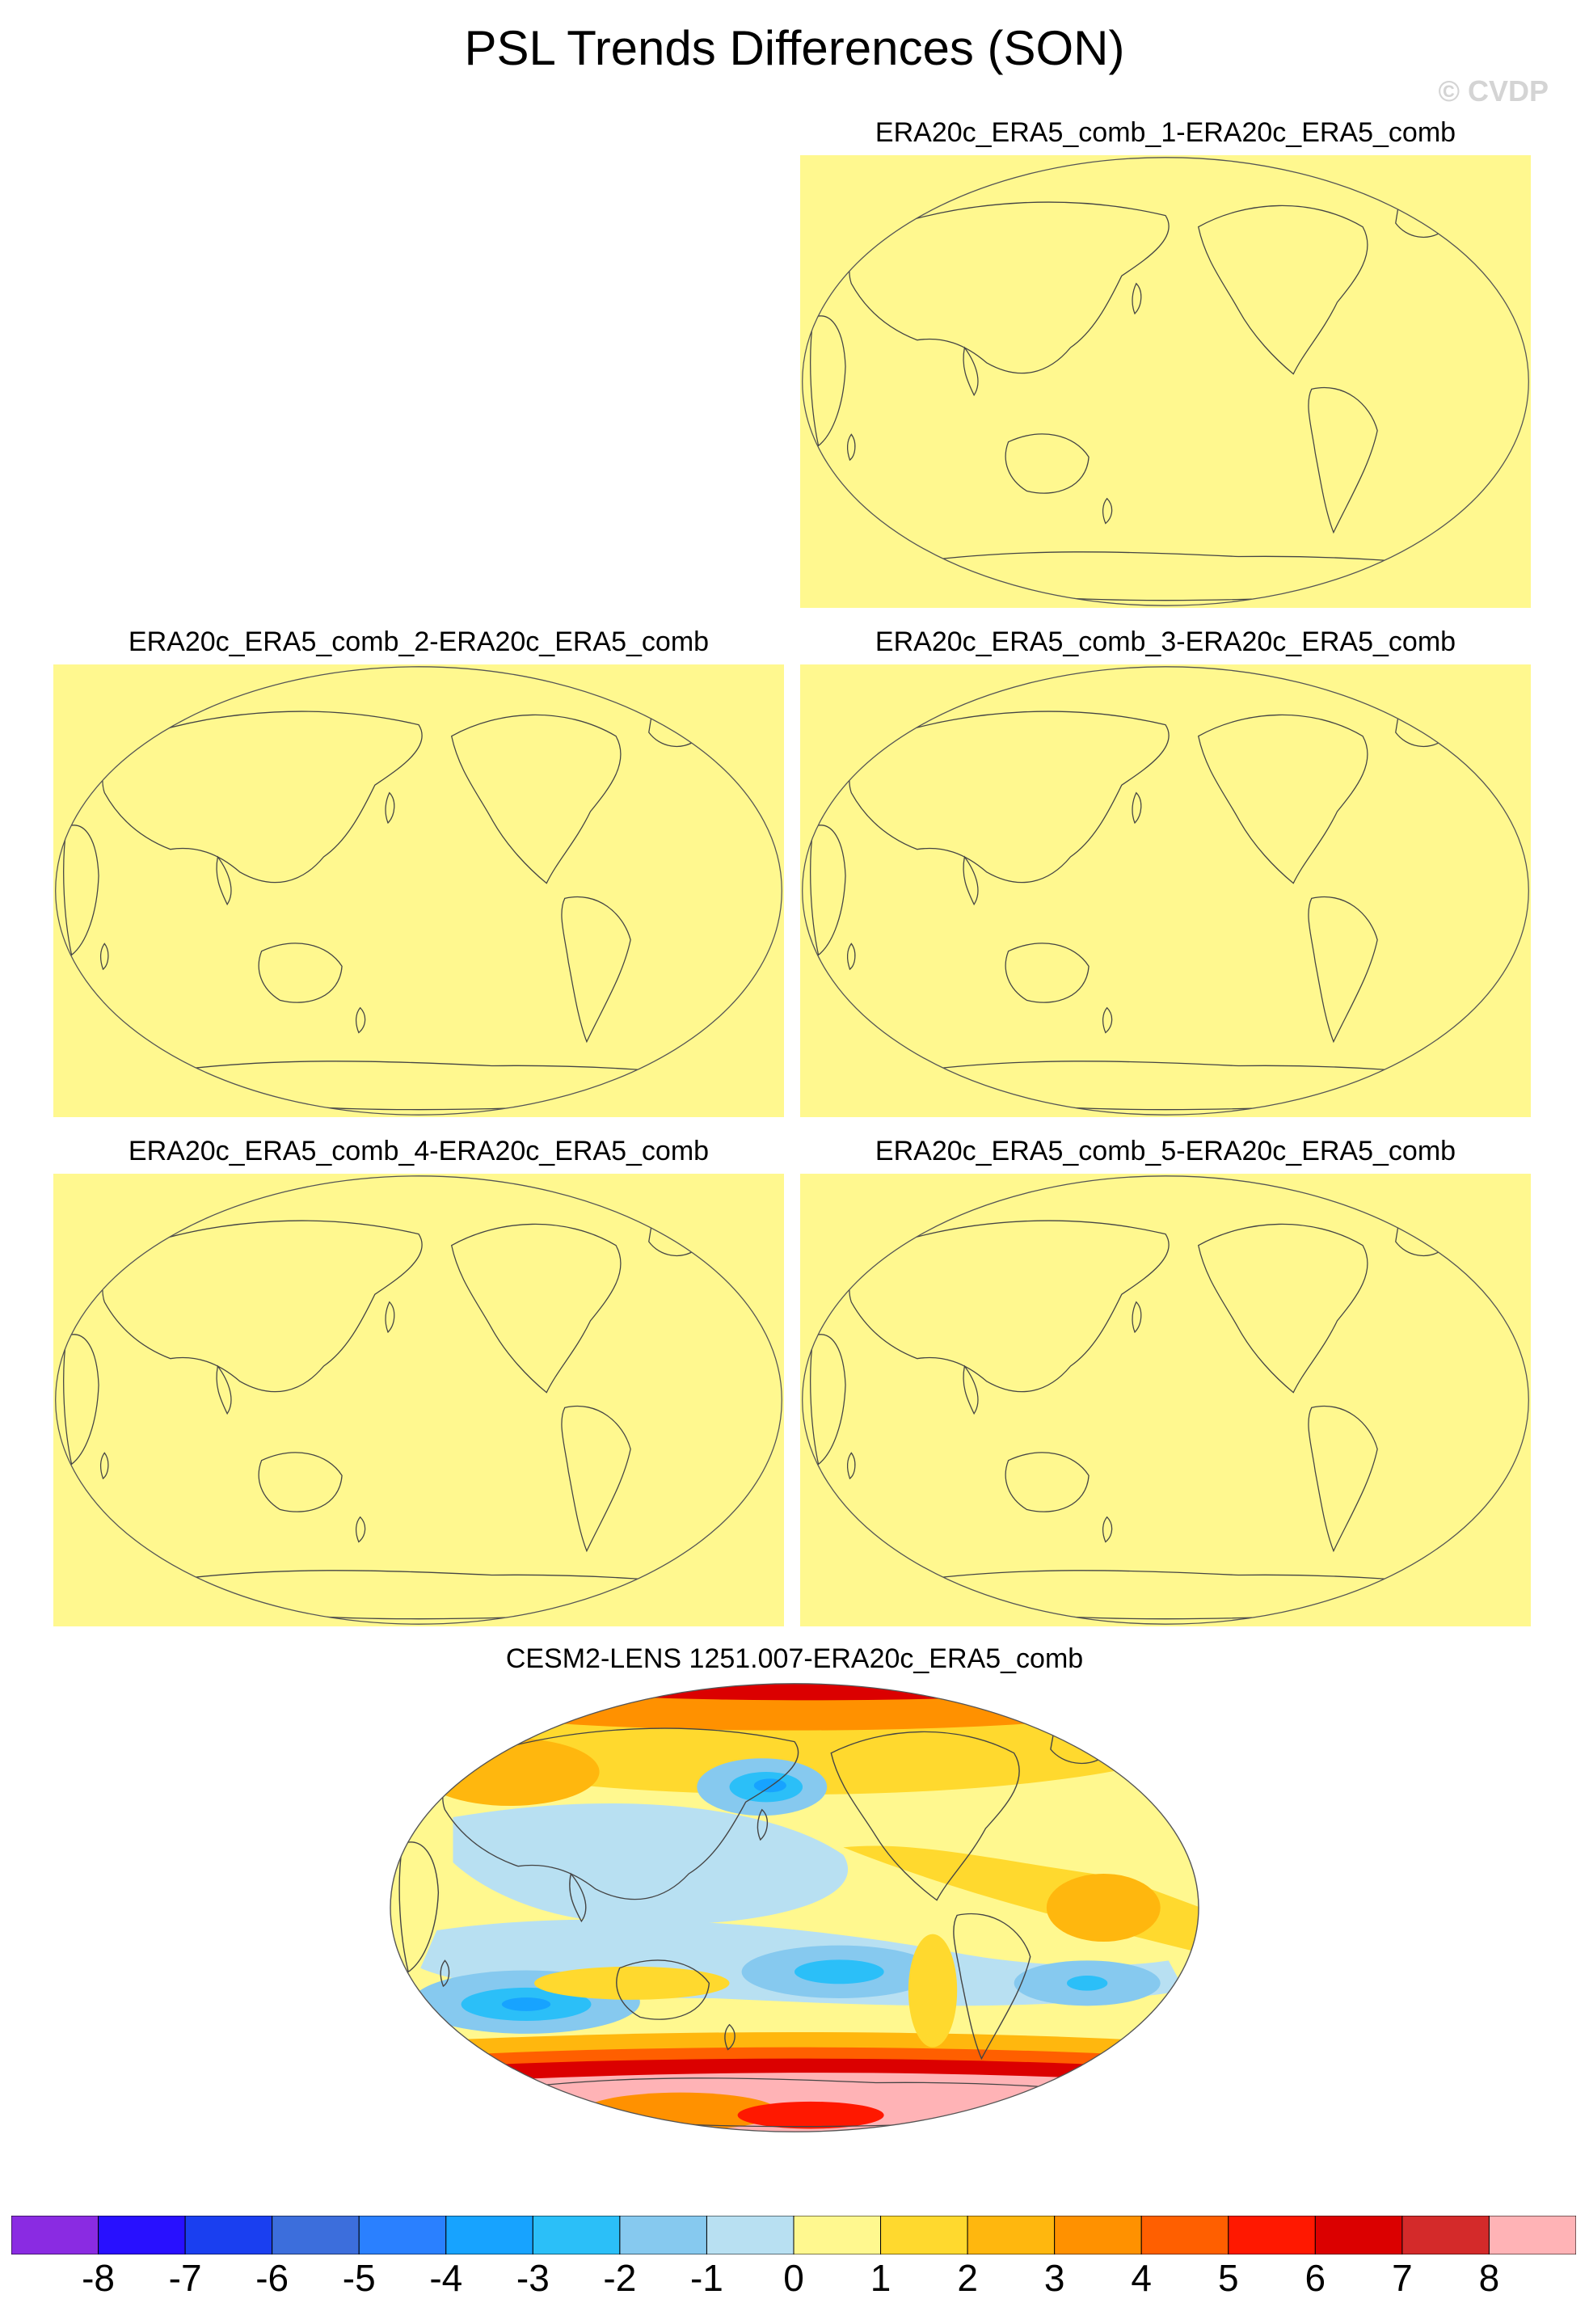 The height and width of the screenshot is (2324, 1589). What do you see at coordinates (706, 2278) in the screenshot?
I see `colorbar-tick-label: -1` at bounding box center [706, 2278].